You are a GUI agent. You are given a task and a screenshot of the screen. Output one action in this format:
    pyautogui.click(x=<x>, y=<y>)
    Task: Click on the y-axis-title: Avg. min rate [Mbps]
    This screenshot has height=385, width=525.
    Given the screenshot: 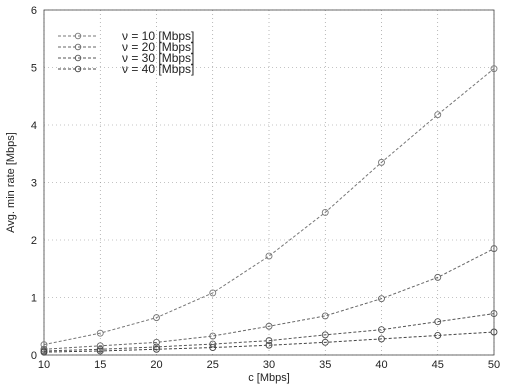 What is the action you would take?
    pyautogui.click(x=11, y=182)
    